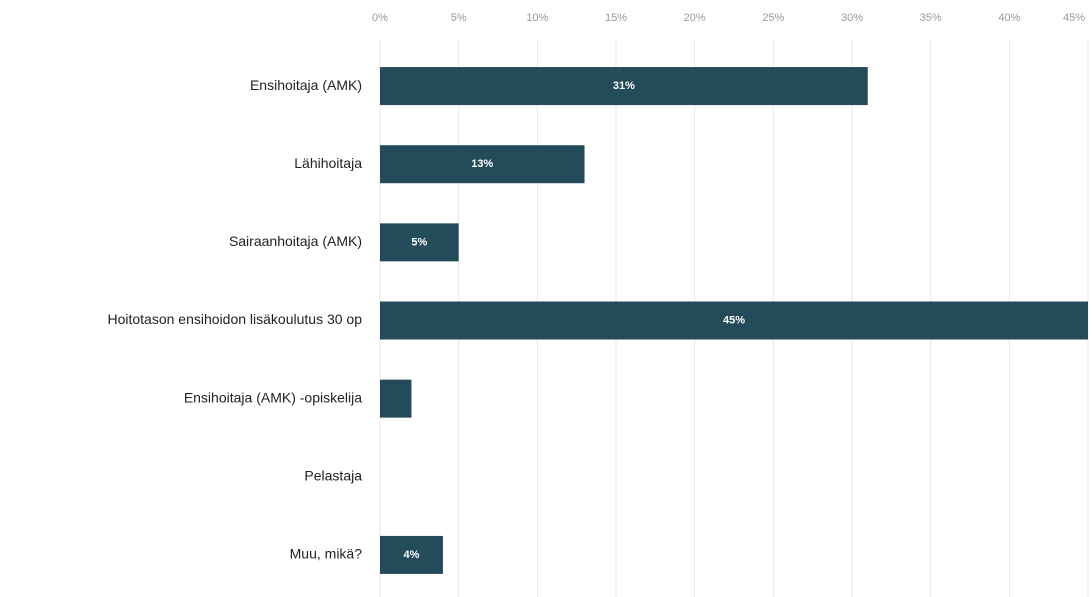 The height and width of the screenshot is (597, 1092). Describe the element at coordinates (234, 319) in the screenshot. I see `y-tick-label: Hoitotason ensihoidon lisäkoulutus 30 op` at that location.